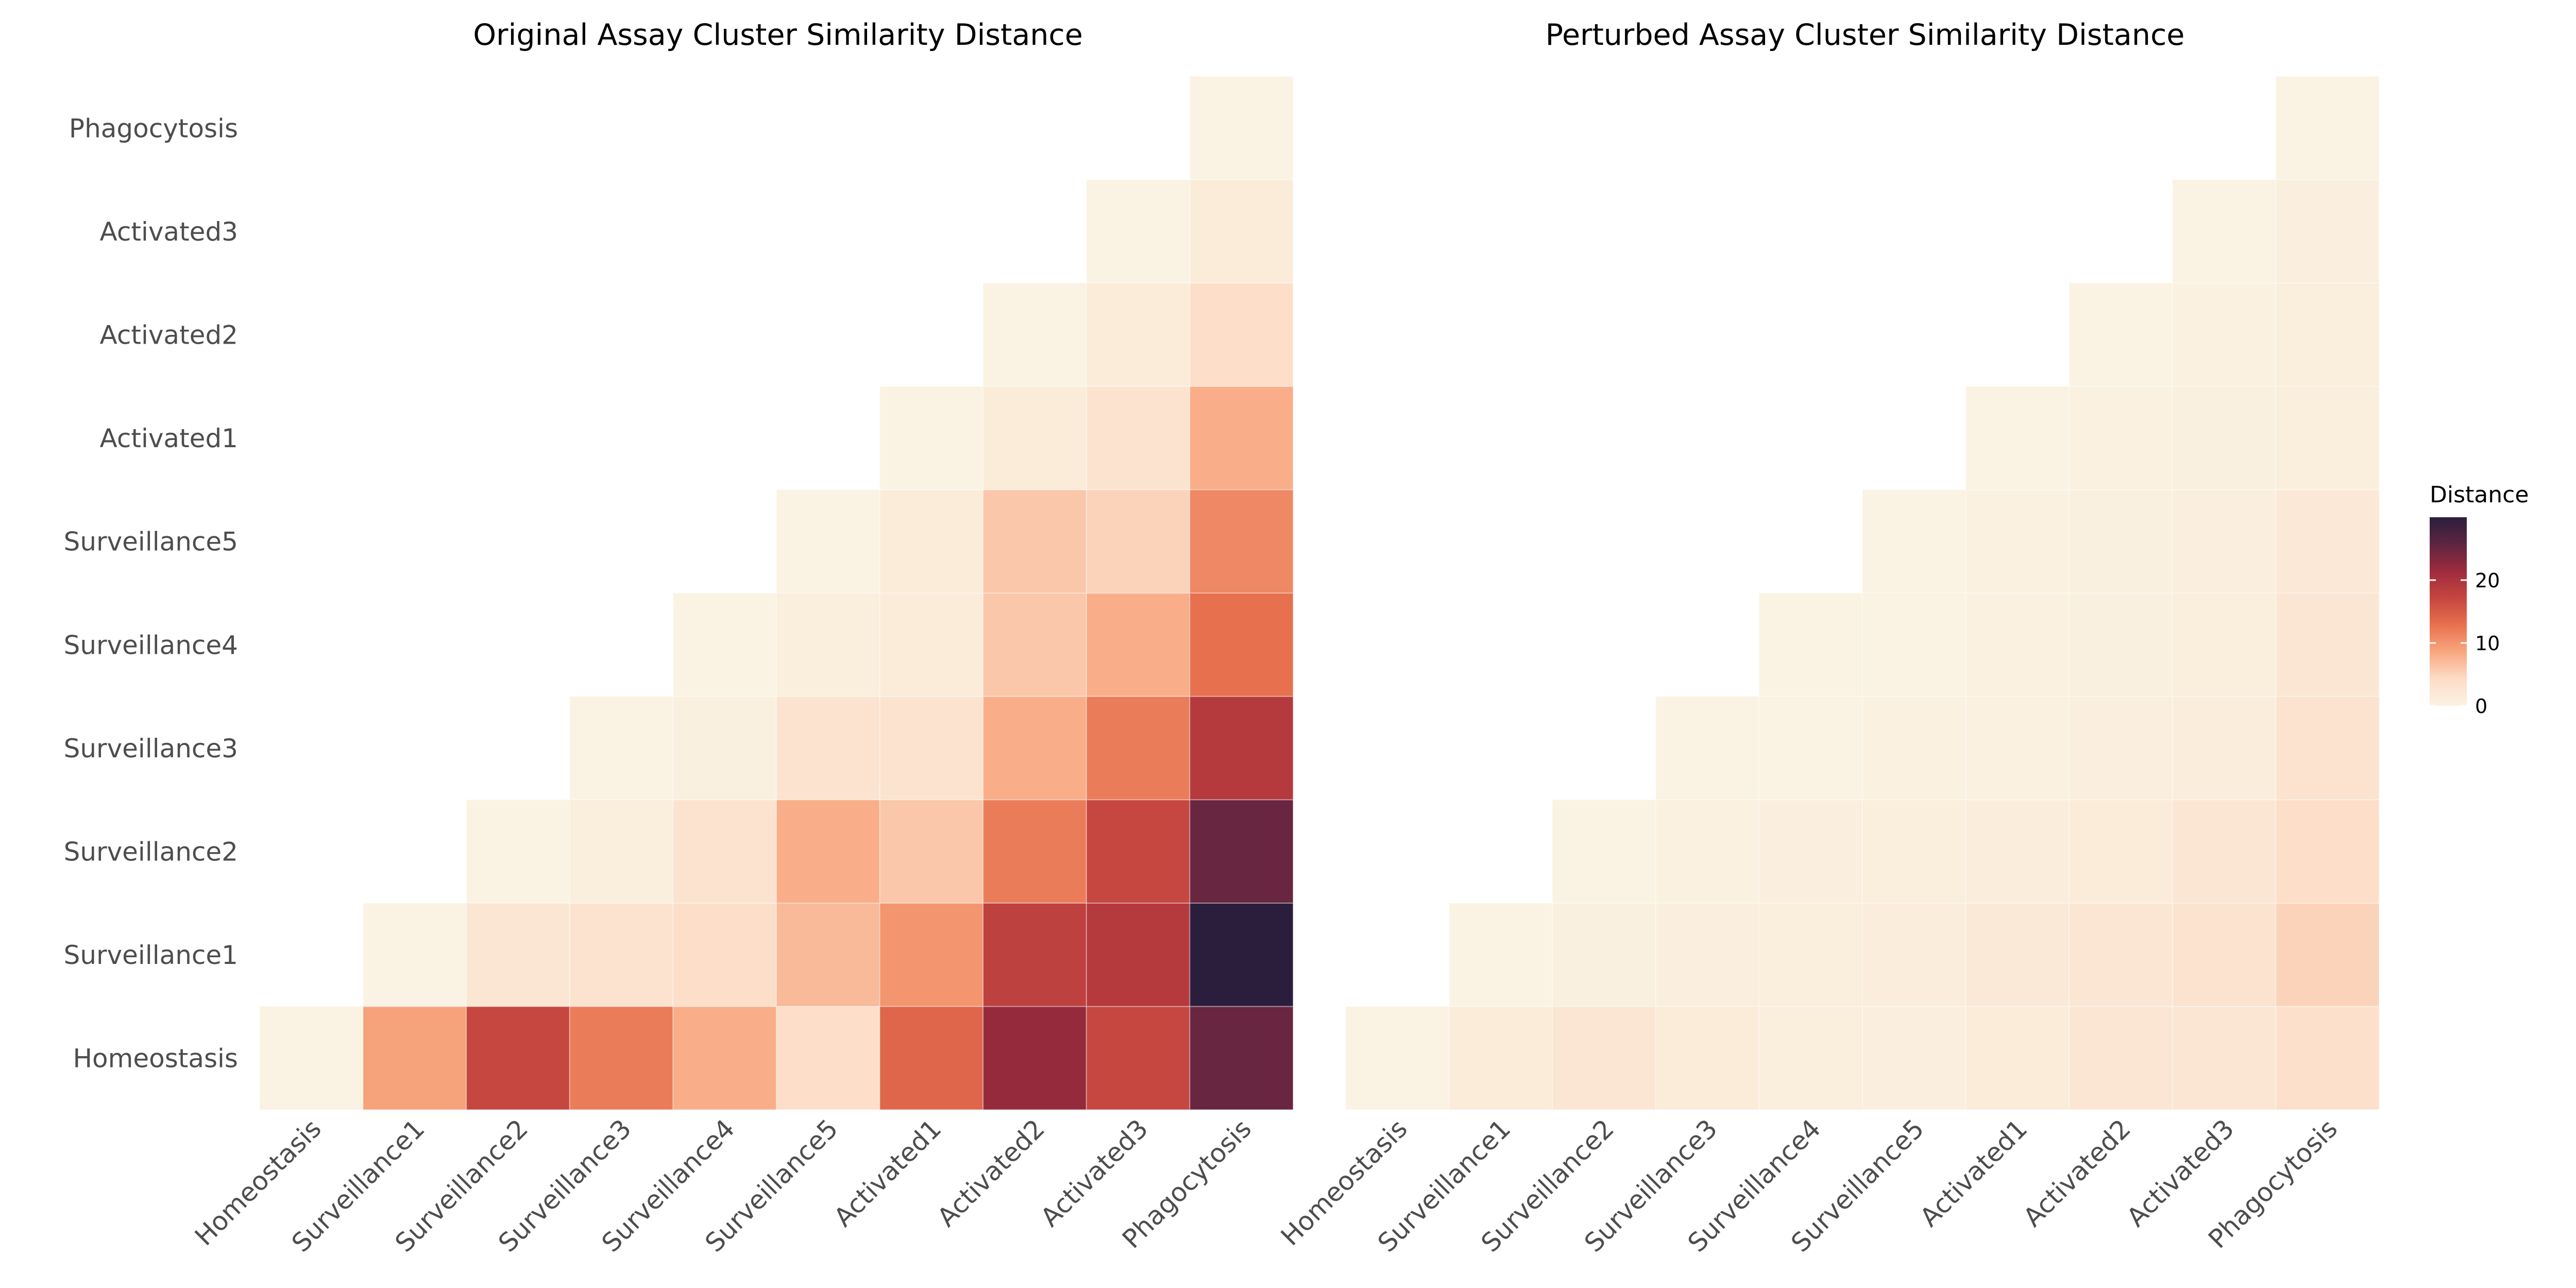 The width and height of the screenshot is (2576, 1288). I want to click on original-cell-surveillance3-activated3, so click(1138, 748).